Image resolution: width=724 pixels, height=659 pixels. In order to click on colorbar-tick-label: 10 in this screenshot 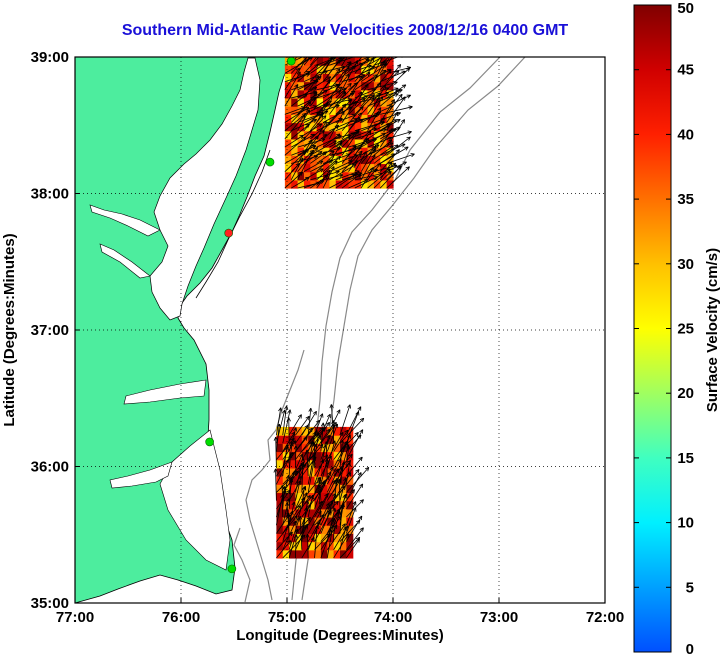, I will do `click(685, 523)`.